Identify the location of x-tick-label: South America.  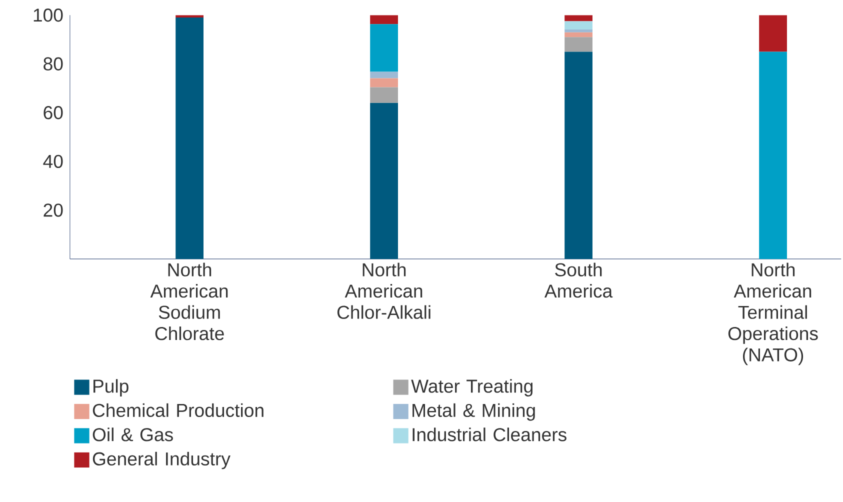
(578, 280).